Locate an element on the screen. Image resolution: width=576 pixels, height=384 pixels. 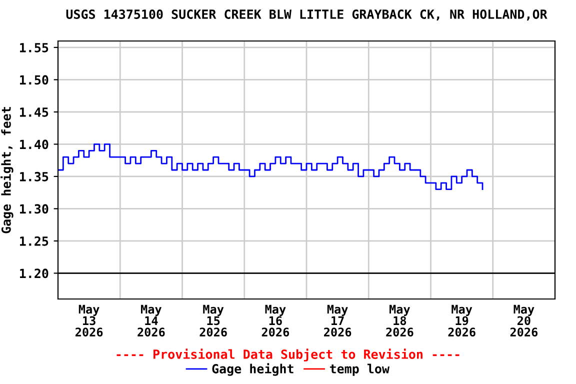
y-tick-label: 1.50 is located at coordinates (34, 80).